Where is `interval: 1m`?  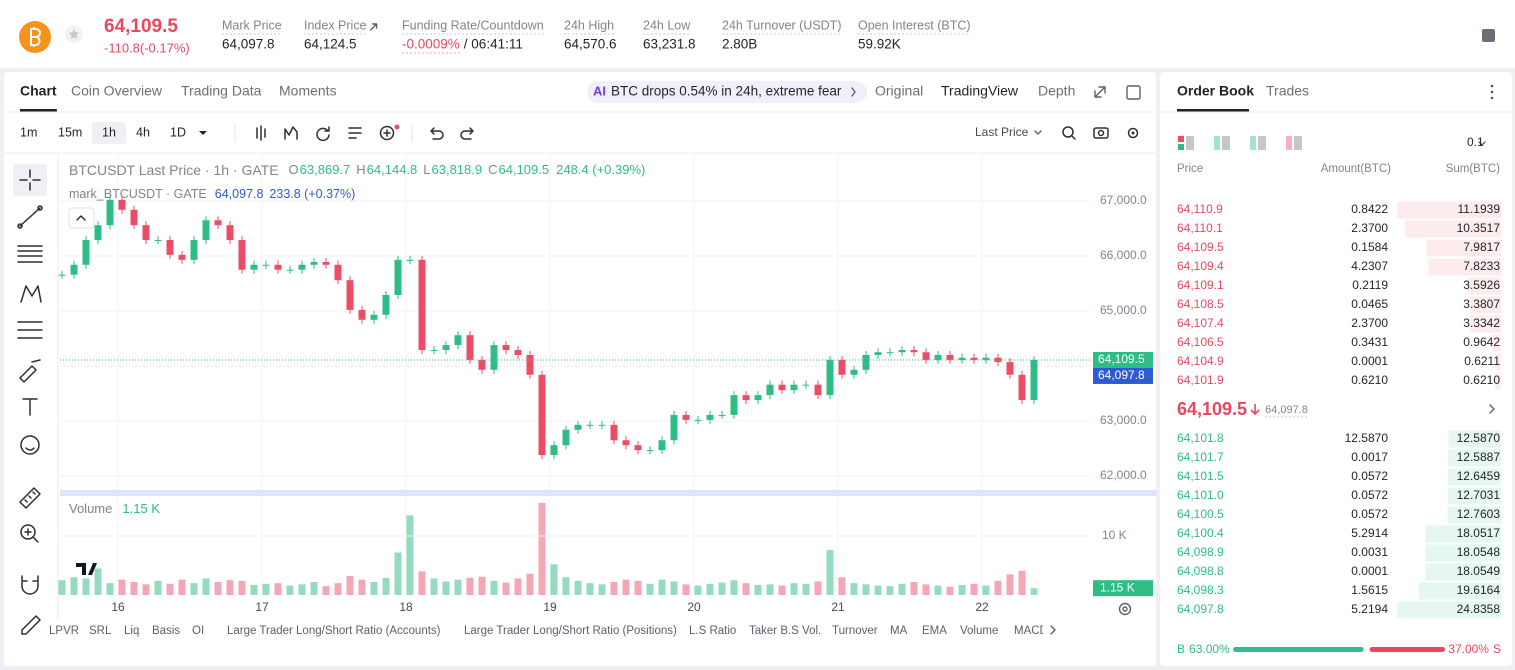 interval: 1m is located at coordinates (28, 132).